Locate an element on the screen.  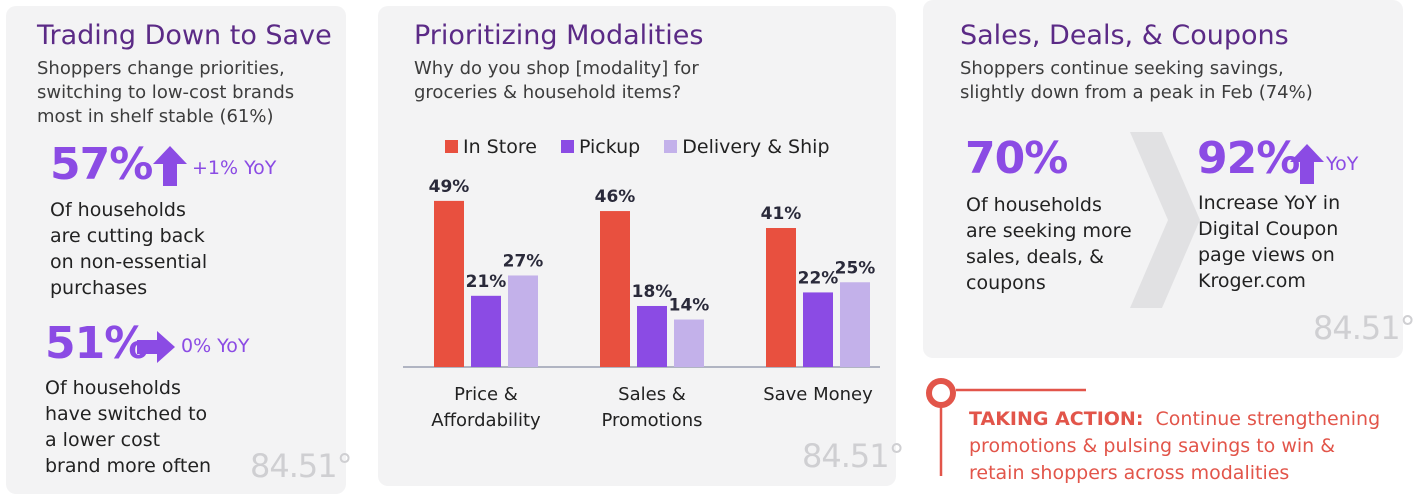
category-label: Promotions is located at coordinates (652, 420).